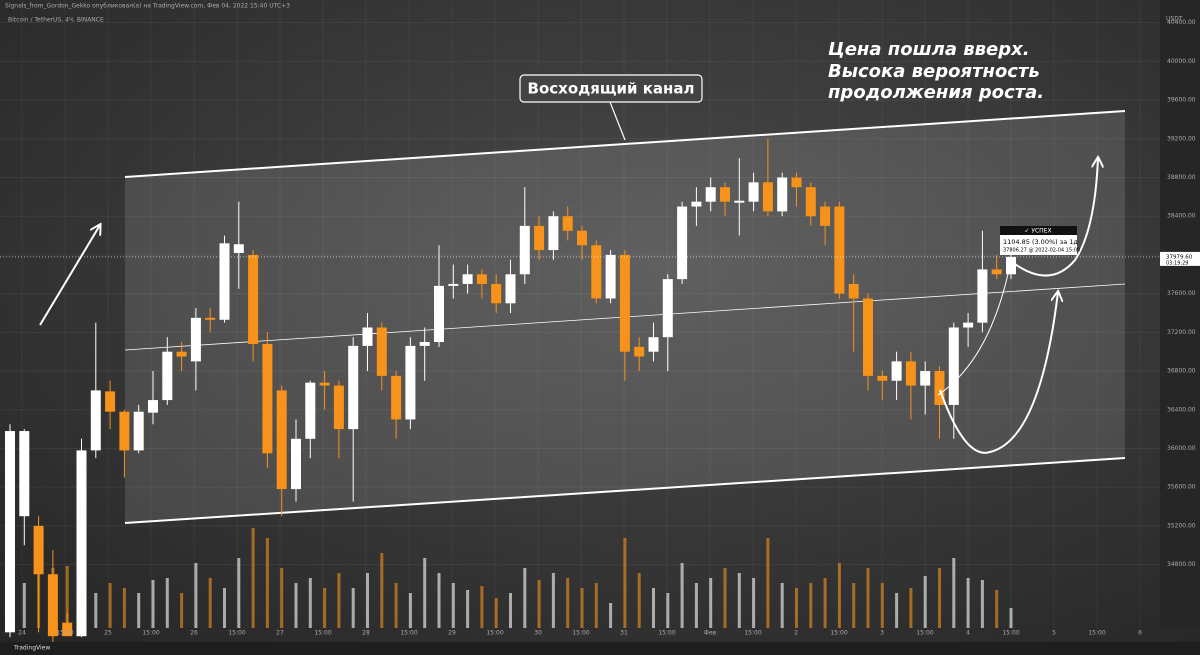 The image size is (1200, 655). What do you see at coordinates (934, 71) in the screenshot?
I see `comment: Высока вероятность` at bounding box center [934, 71].